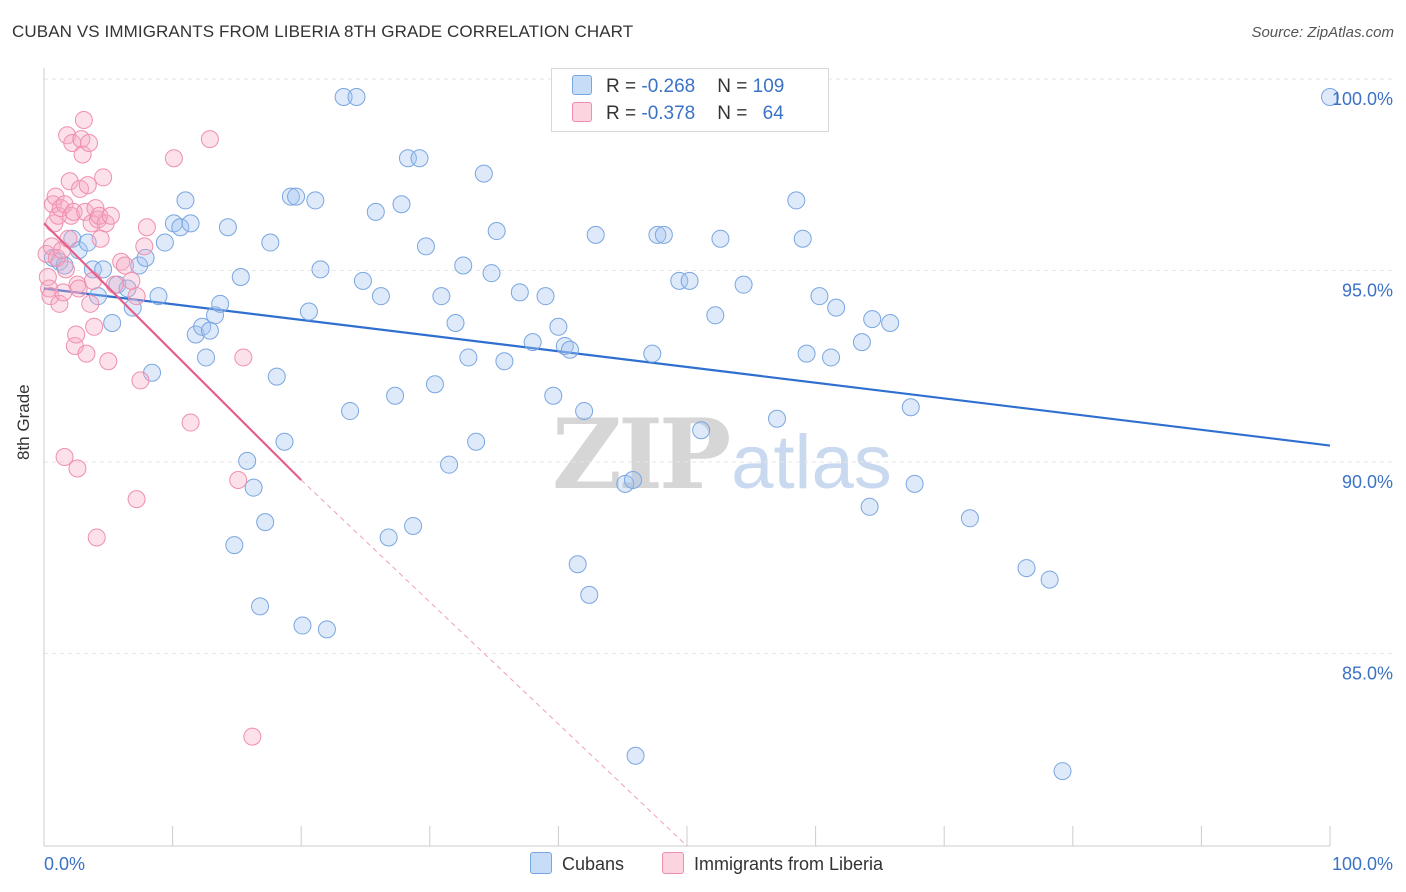 This screenshot has width=1406, height=892. What do you see at coordinates (577, 863) in the screenshot?
I see `legend-item-cubans: Cubans` at bounding box center [577, 863].